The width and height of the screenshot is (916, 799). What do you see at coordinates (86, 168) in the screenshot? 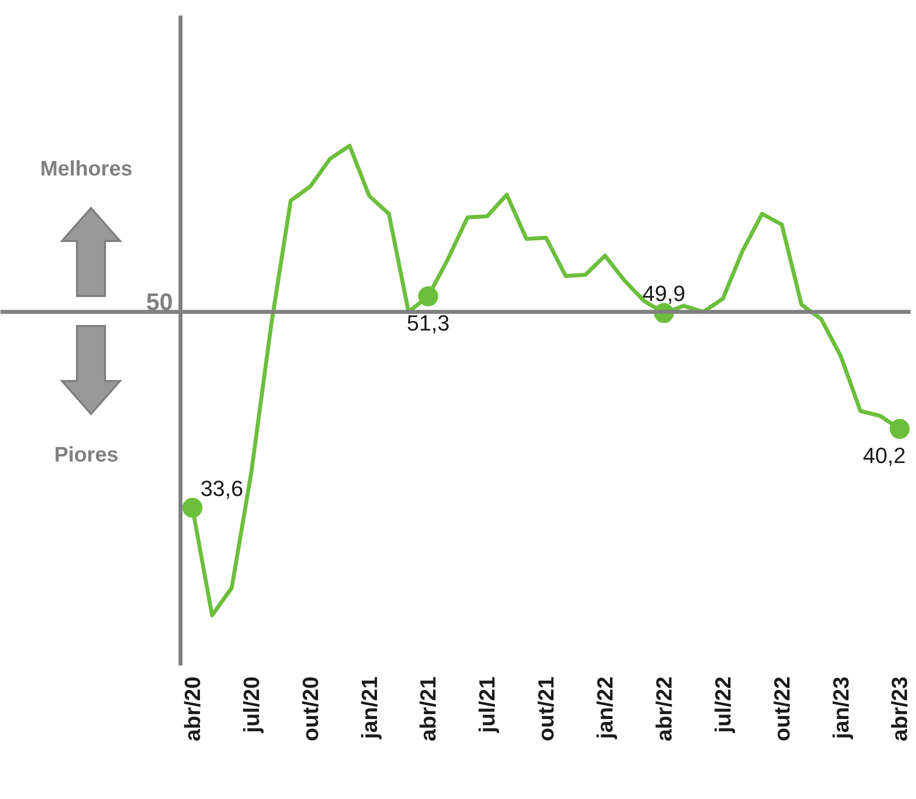
I see `text: Melhores` at bounding box center [86, 168].